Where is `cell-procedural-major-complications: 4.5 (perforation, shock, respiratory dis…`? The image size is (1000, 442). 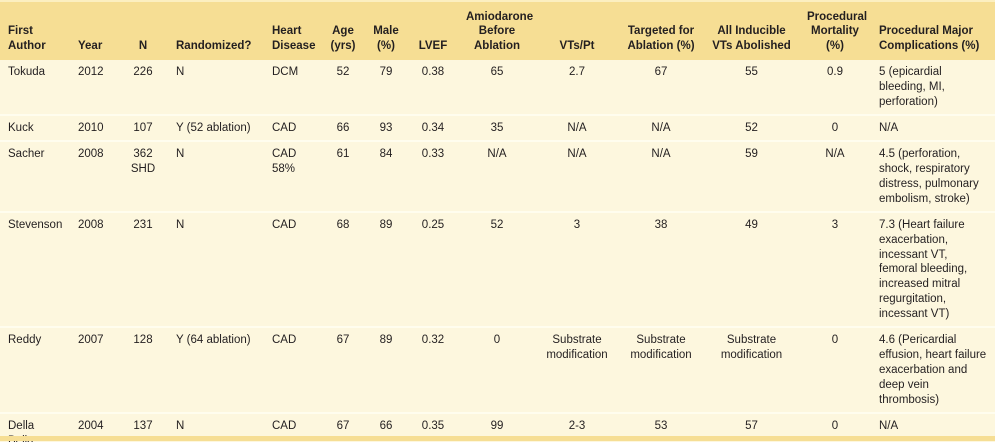 cell-procedural-major-complications: 4.5 (perforation, shock, respiratory dis… is located at coordinates (929, 176).